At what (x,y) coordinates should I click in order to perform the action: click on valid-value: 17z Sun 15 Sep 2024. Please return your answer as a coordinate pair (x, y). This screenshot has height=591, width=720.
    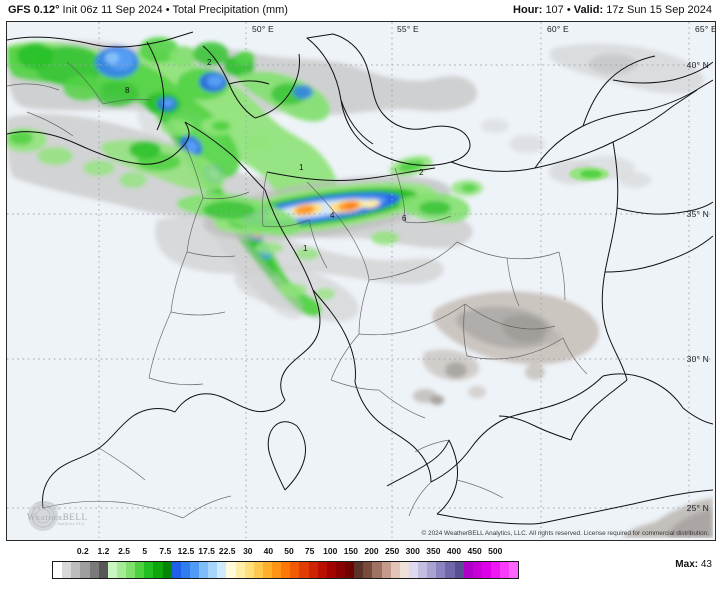
    Looking at the image, I should click on (659, 10).